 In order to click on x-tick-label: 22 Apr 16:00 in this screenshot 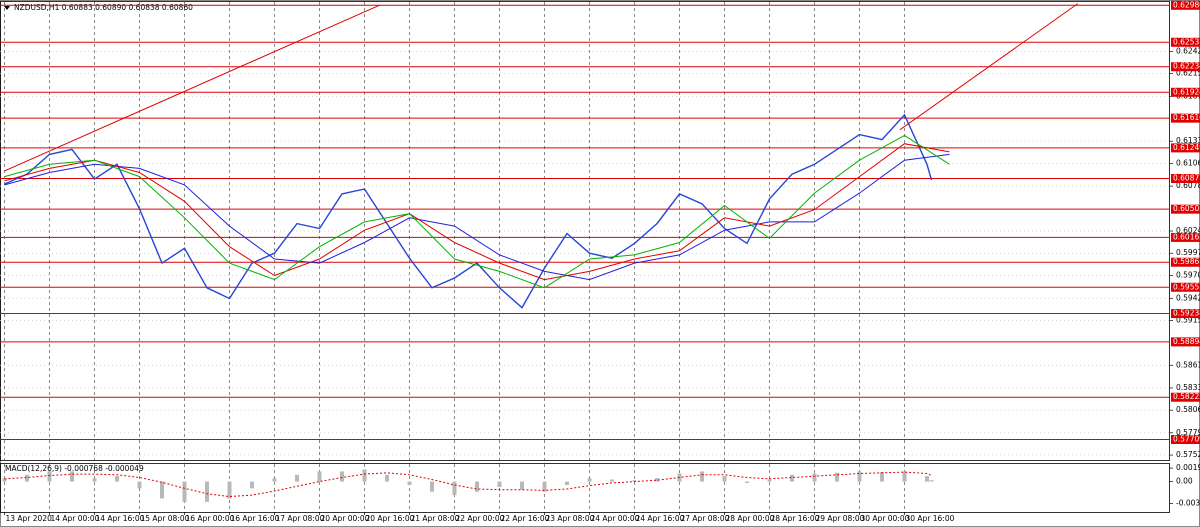, I will do `click(525, 518)`.